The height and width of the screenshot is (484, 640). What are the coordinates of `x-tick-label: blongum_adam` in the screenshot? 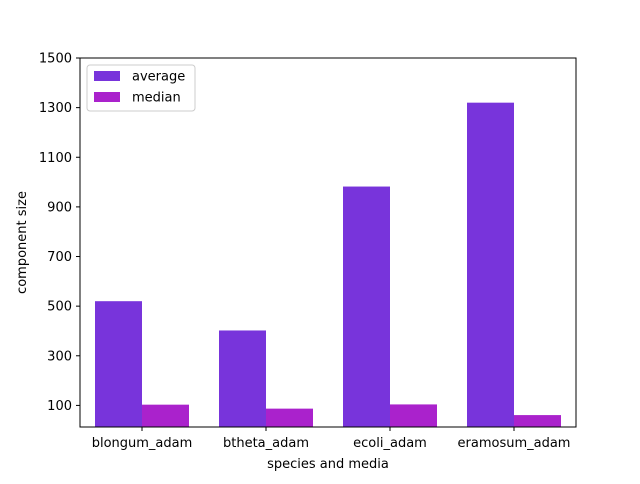 It's located at (142, 443).